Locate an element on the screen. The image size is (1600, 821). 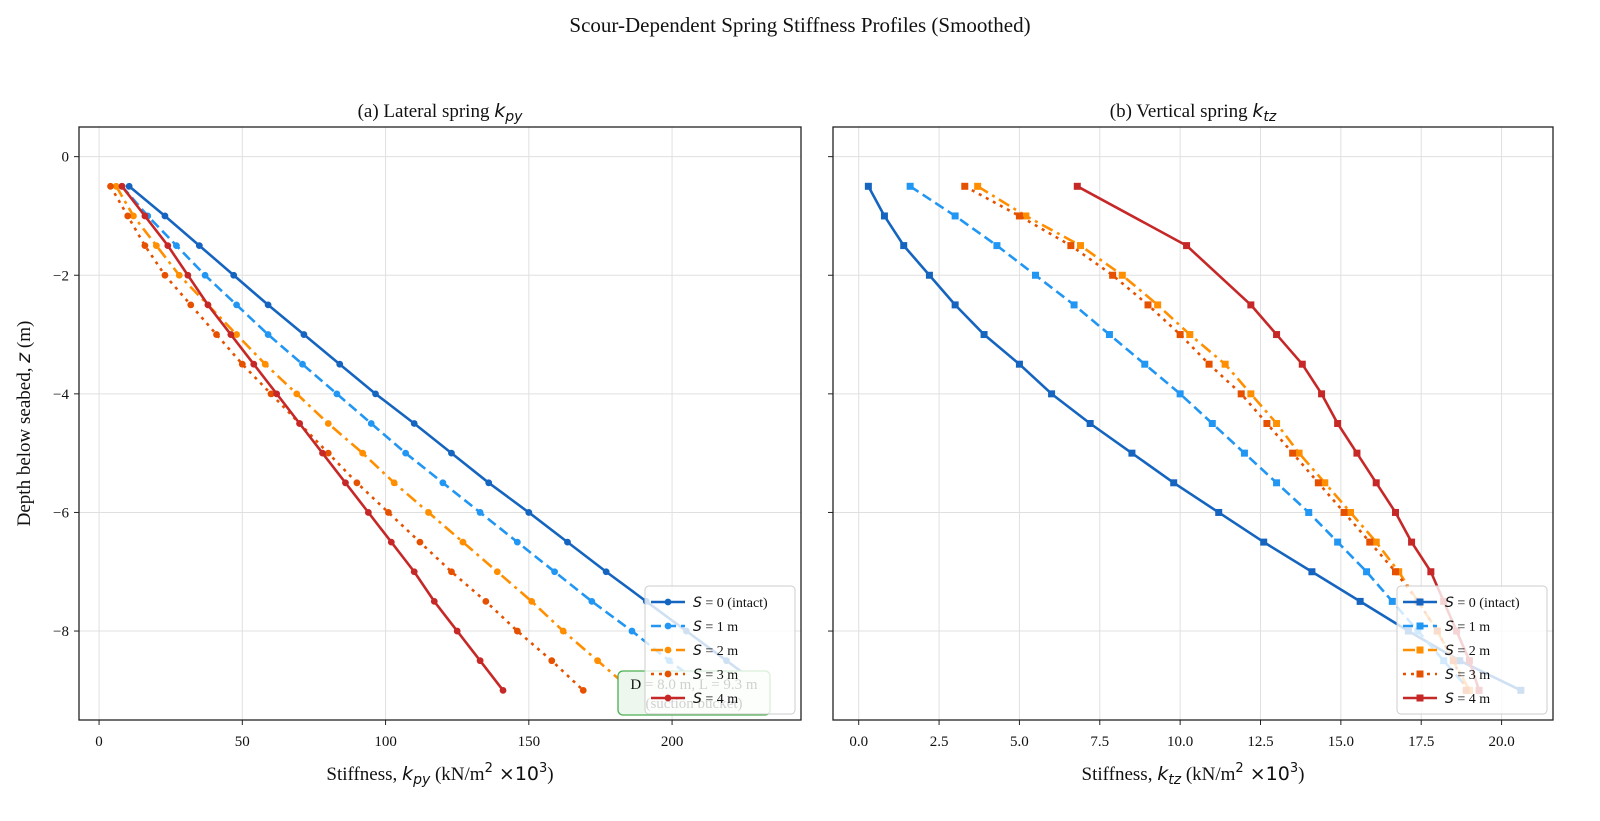
legend-text: = 1 m is located at coordinates (720, 627).